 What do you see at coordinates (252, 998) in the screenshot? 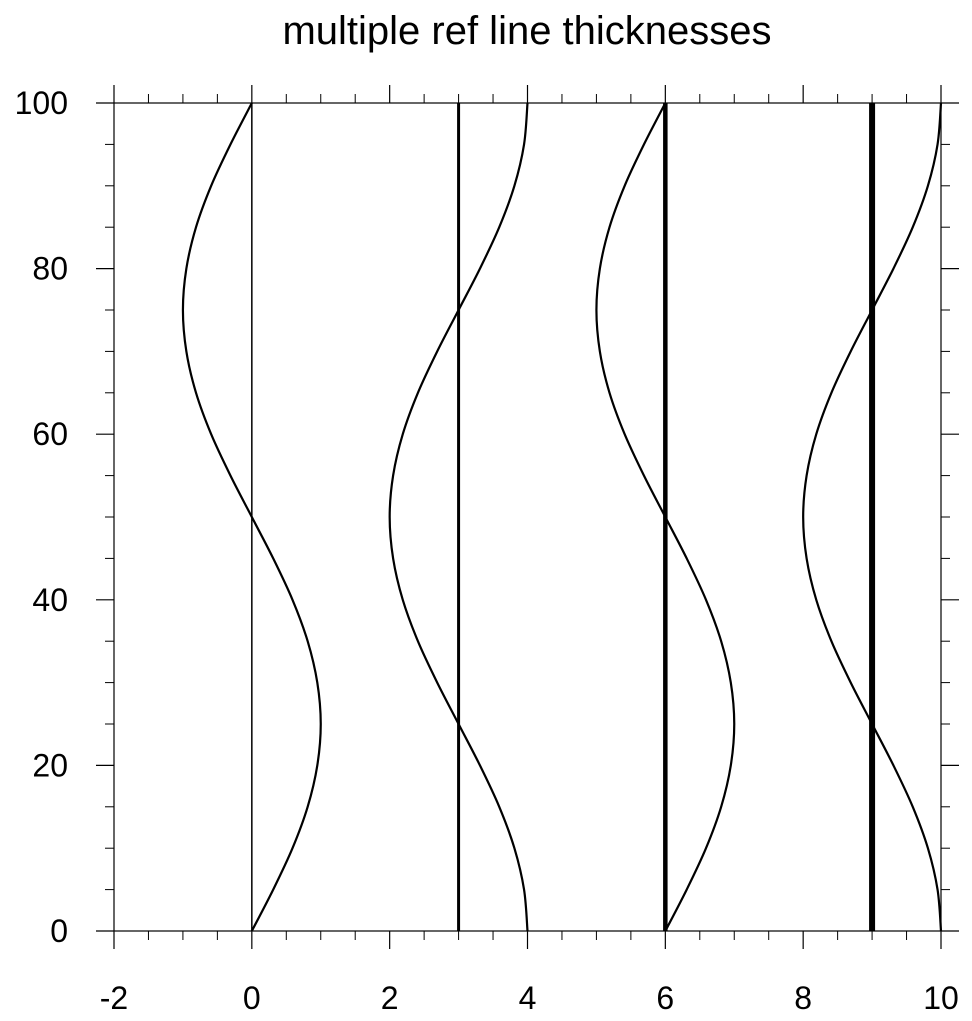
I see `x-tick-label: 0` at bounding box center [252, 998].